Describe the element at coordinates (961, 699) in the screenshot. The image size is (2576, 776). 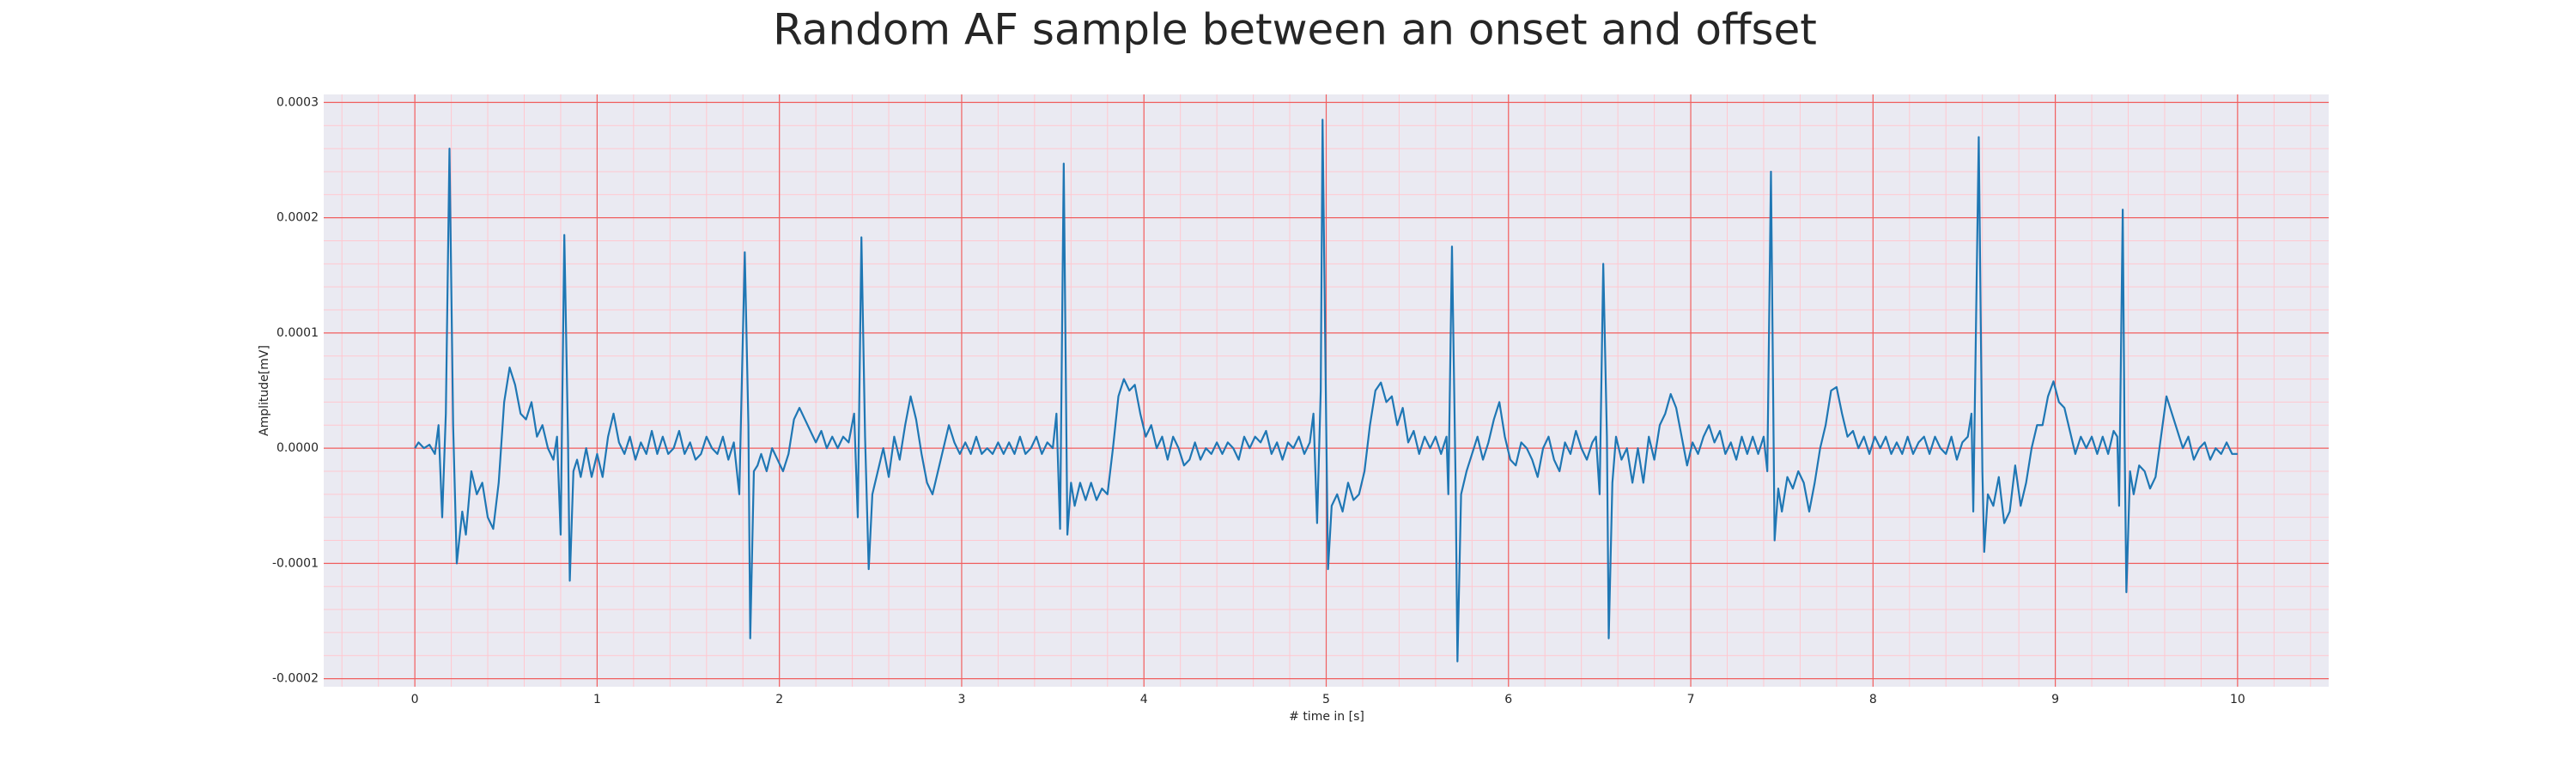
I see `x-tick-label: 3` at that location.